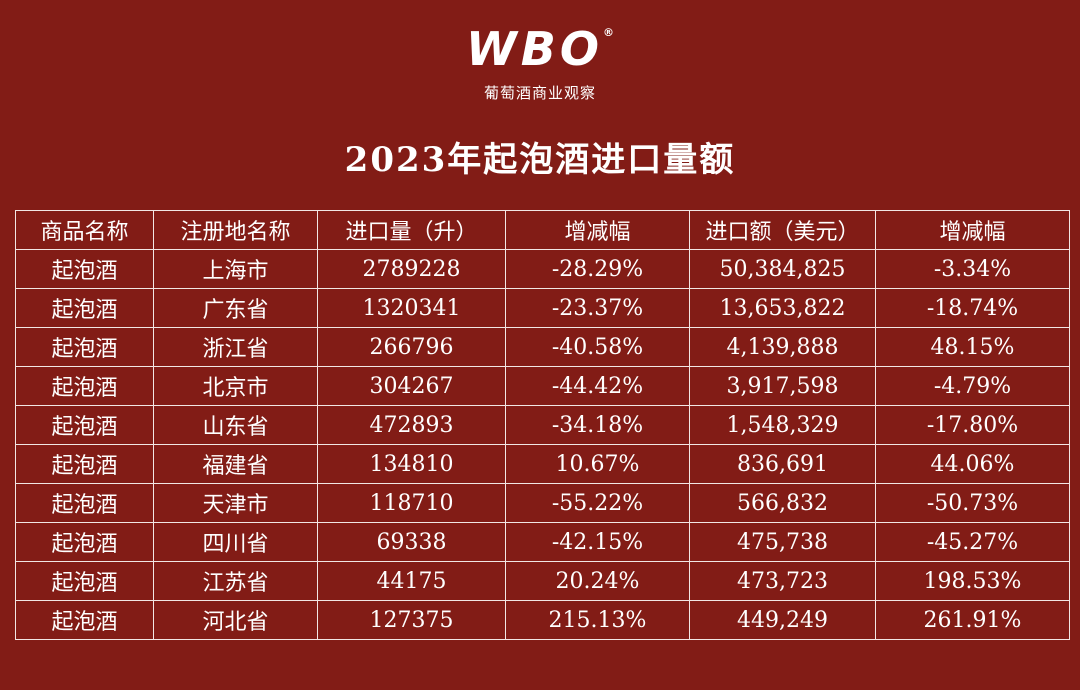 This screenshot has width=1080, height=690. I want to click on cell: 2789228, so click(411, 269).